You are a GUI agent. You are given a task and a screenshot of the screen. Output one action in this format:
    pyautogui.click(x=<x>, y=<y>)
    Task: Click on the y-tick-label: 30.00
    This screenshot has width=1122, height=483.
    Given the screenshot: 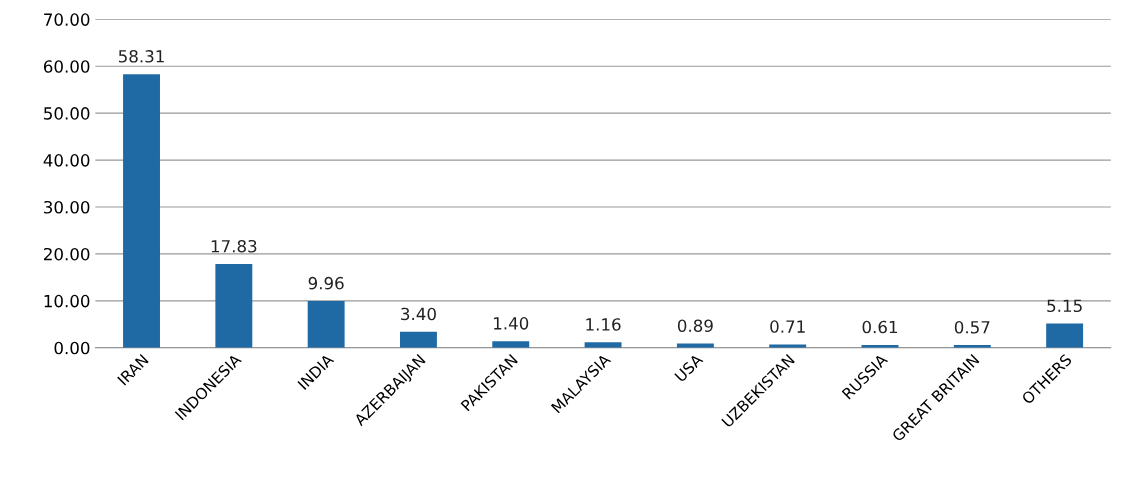 What is the action you would take?
    pyautogui.click(x=67, y=207)
    